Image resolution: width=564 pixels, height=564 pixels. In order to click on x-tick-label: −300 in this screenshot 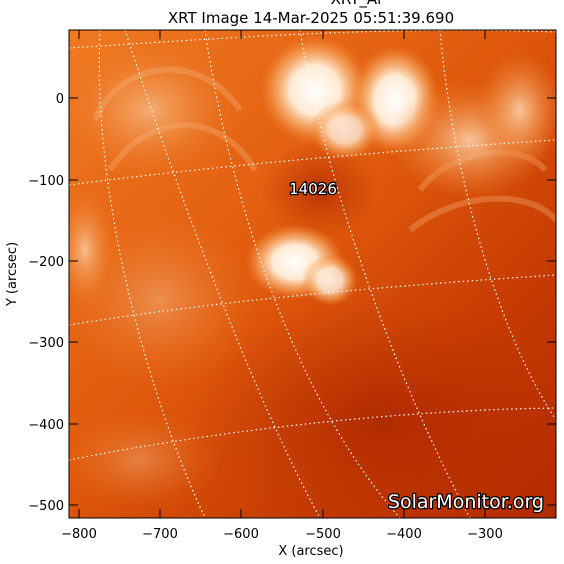, I will do `click(485, 534)`.